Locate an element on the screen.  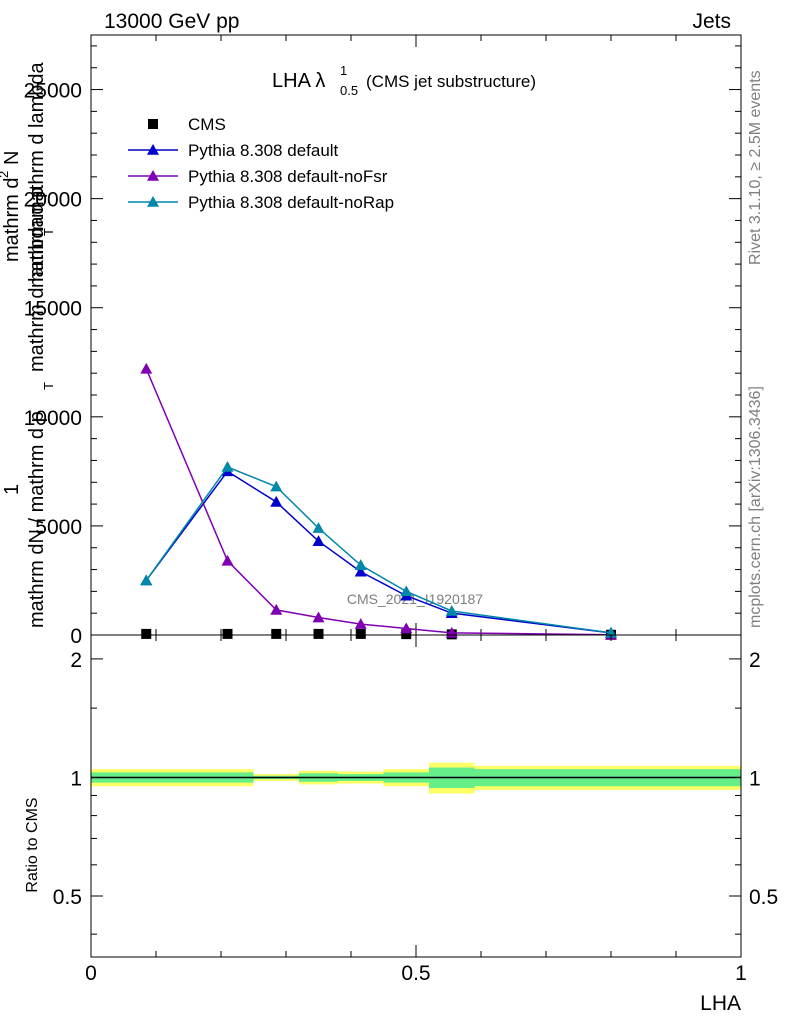
xtick-label: 1 is located at coordinates (741, 973).